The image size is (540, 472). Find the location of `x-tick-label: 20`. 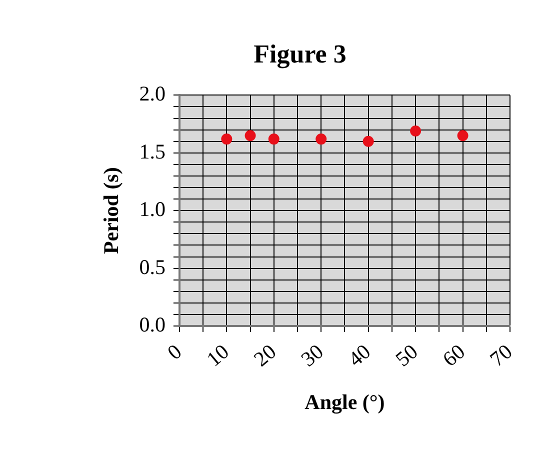

x-tick-label: 20 is located at coordinates (265, 355).